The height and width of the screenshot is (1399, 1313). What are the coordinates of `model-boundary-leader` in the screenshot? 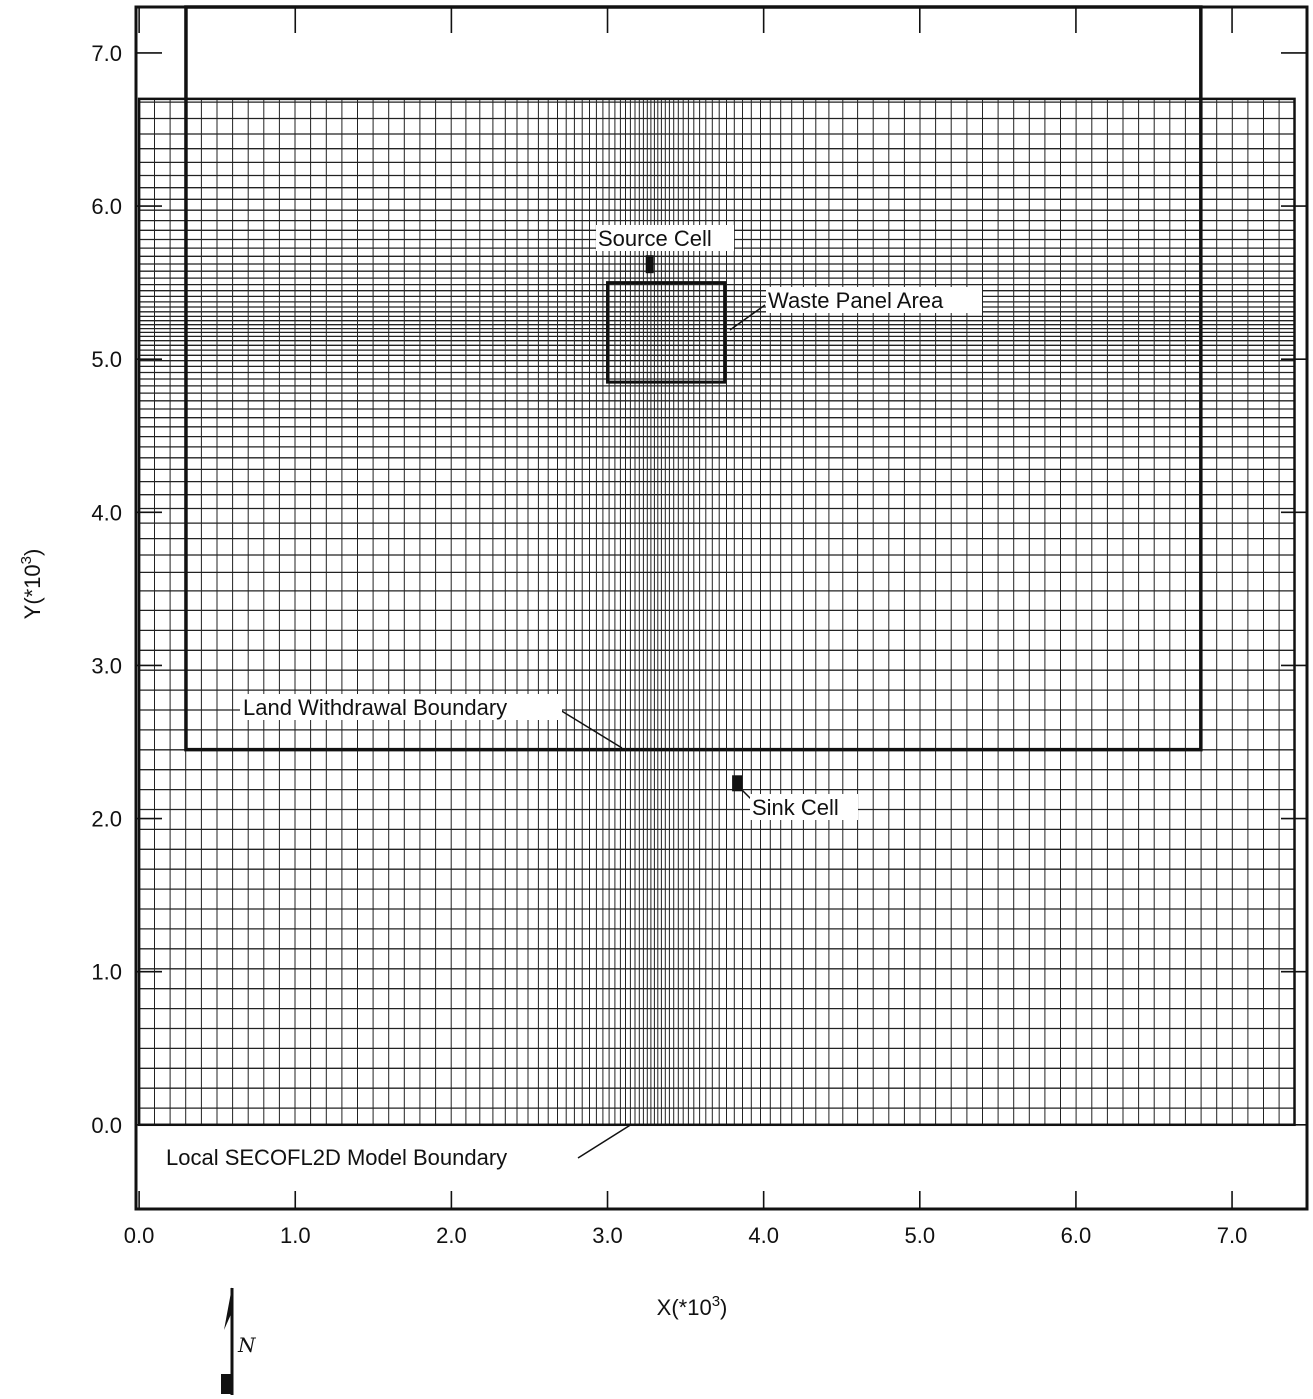 It's located at (605, 1141).